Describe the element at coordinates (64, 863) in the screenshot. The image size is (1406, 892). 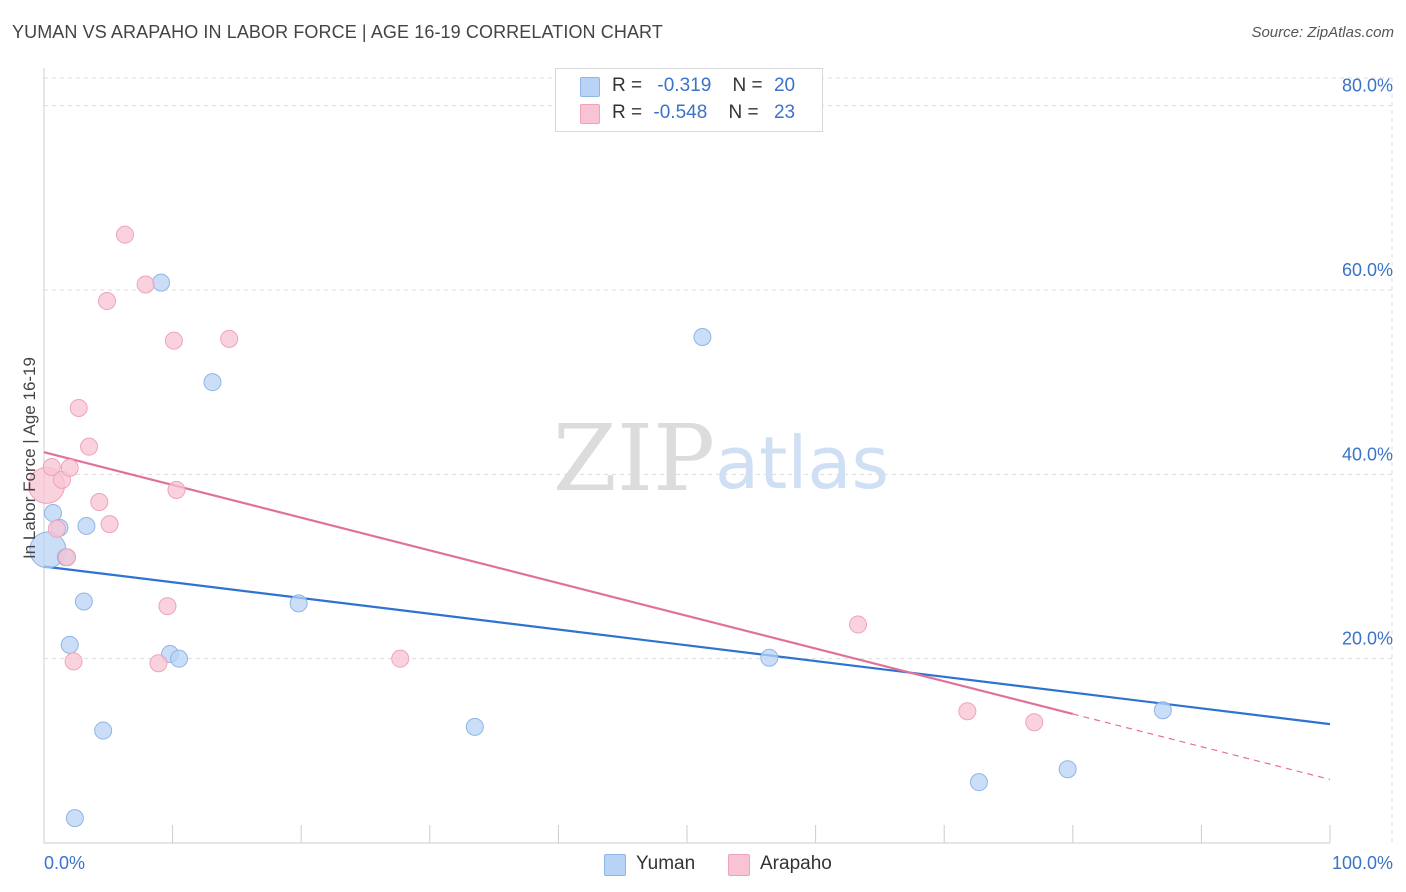
I see `x-tick-label-min: 0.0%` at that location.